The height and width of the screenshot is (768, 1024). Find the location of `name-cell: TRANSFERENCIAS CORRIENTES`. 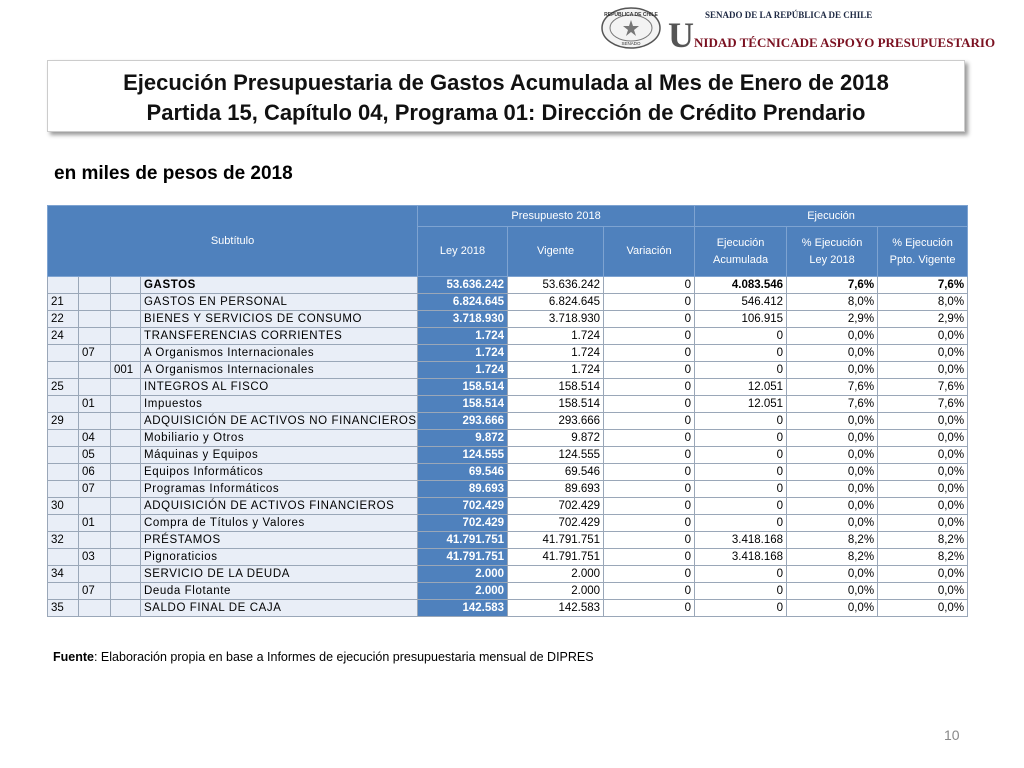

name-cell: TRANSFERENCIAS CORRIENTES is located at coordinates (279, 336).